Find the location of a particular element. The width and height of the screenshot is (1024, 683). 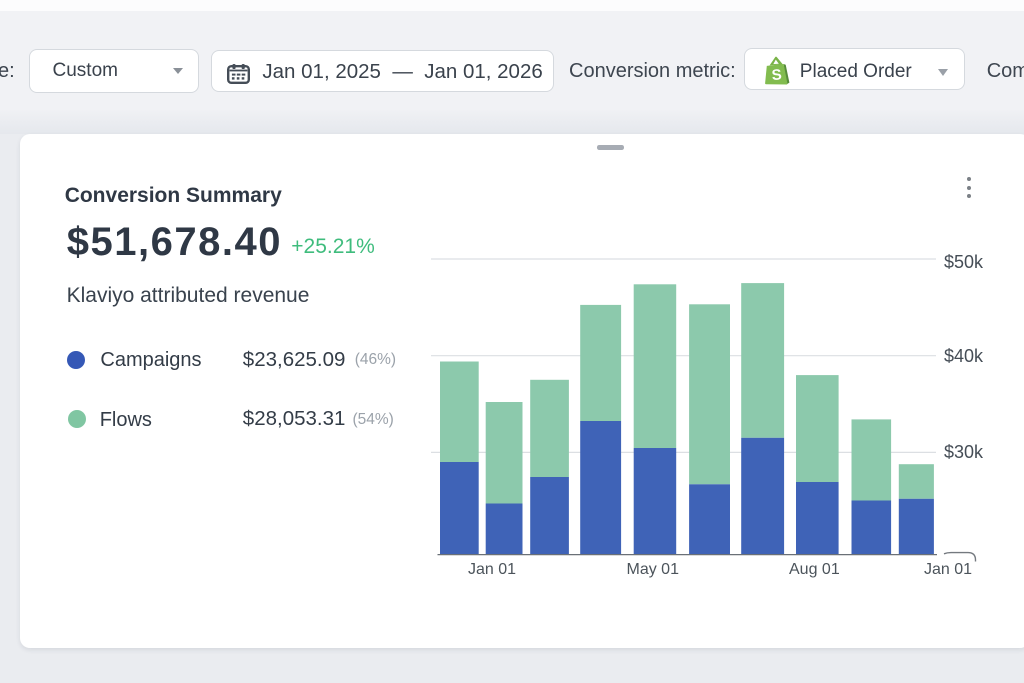

svg-text: S is located at coordinates (776, 75).